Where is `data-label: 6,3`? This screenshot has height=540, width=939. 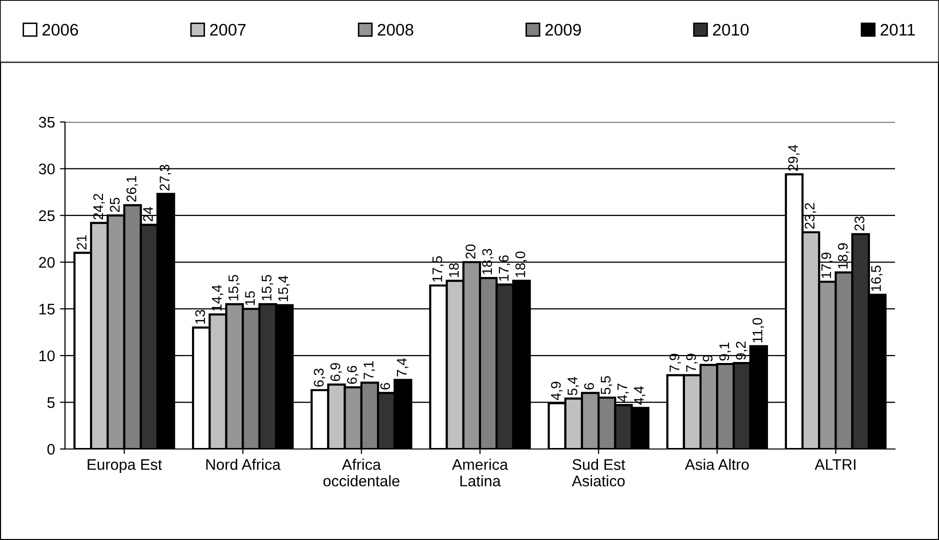 data-label: 6,3 is located at coordinates (320, 377).